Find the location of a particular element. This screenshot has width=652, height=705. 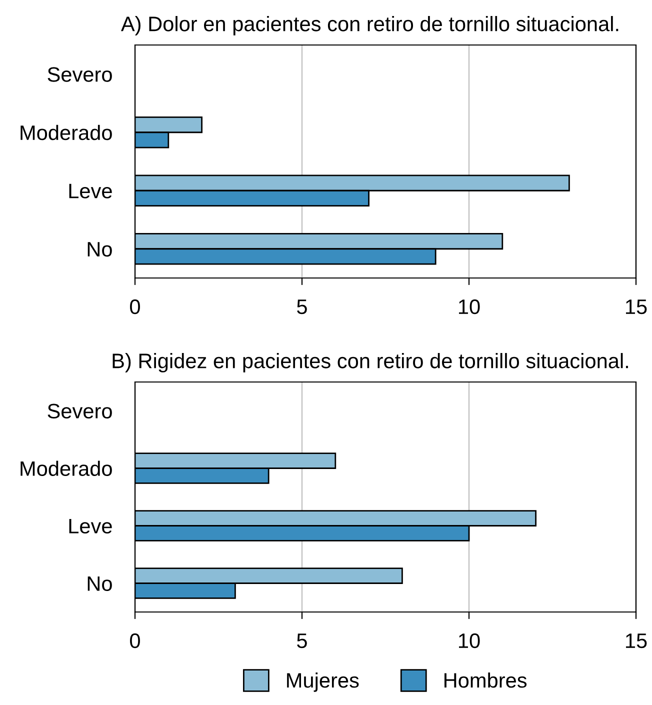

chart-title: A) Dolor en pacientes con retiro de tornillo situacional. is located at coordinates (369, 26).